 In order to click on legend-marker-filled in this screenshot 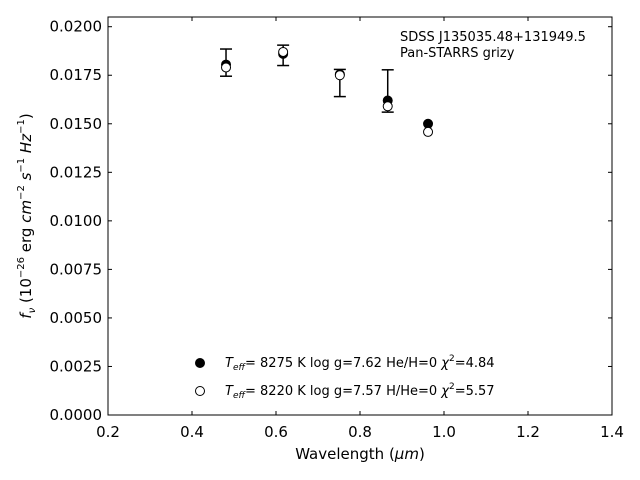, I will do `click(200, 363)`.